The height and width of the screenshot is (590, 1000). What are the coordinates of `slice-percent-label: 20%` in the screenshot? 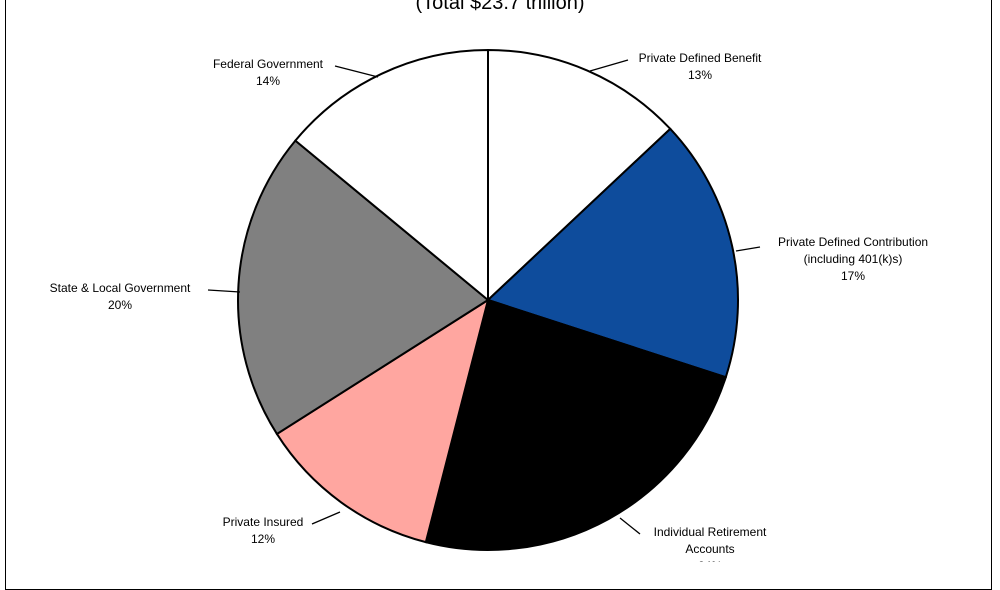 It's located at (120, 305).